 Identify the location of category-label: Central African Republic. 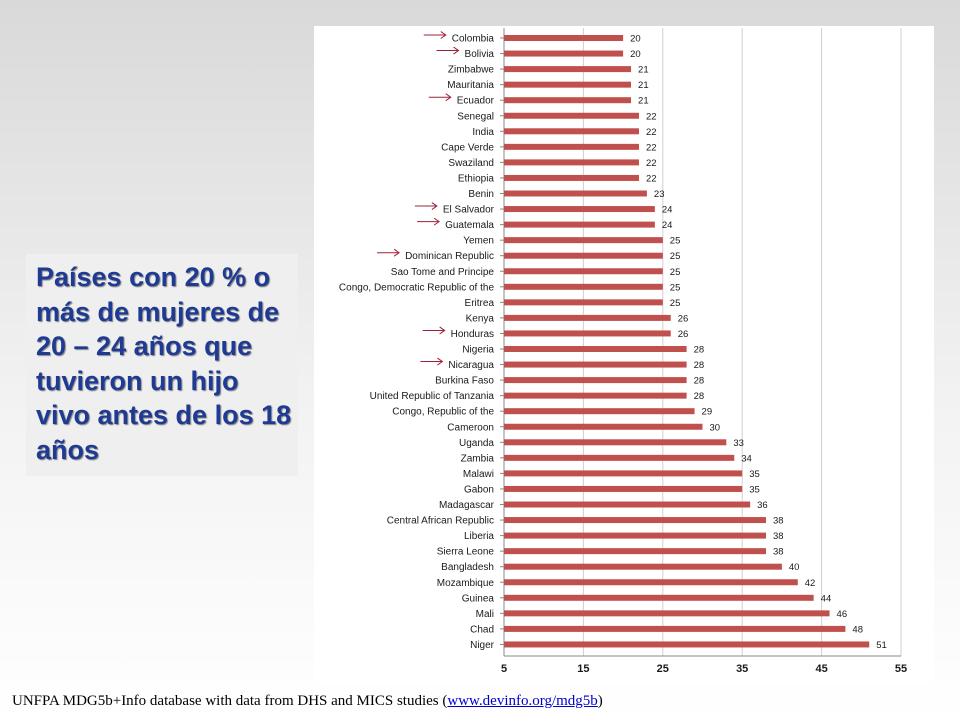
(440, 521).